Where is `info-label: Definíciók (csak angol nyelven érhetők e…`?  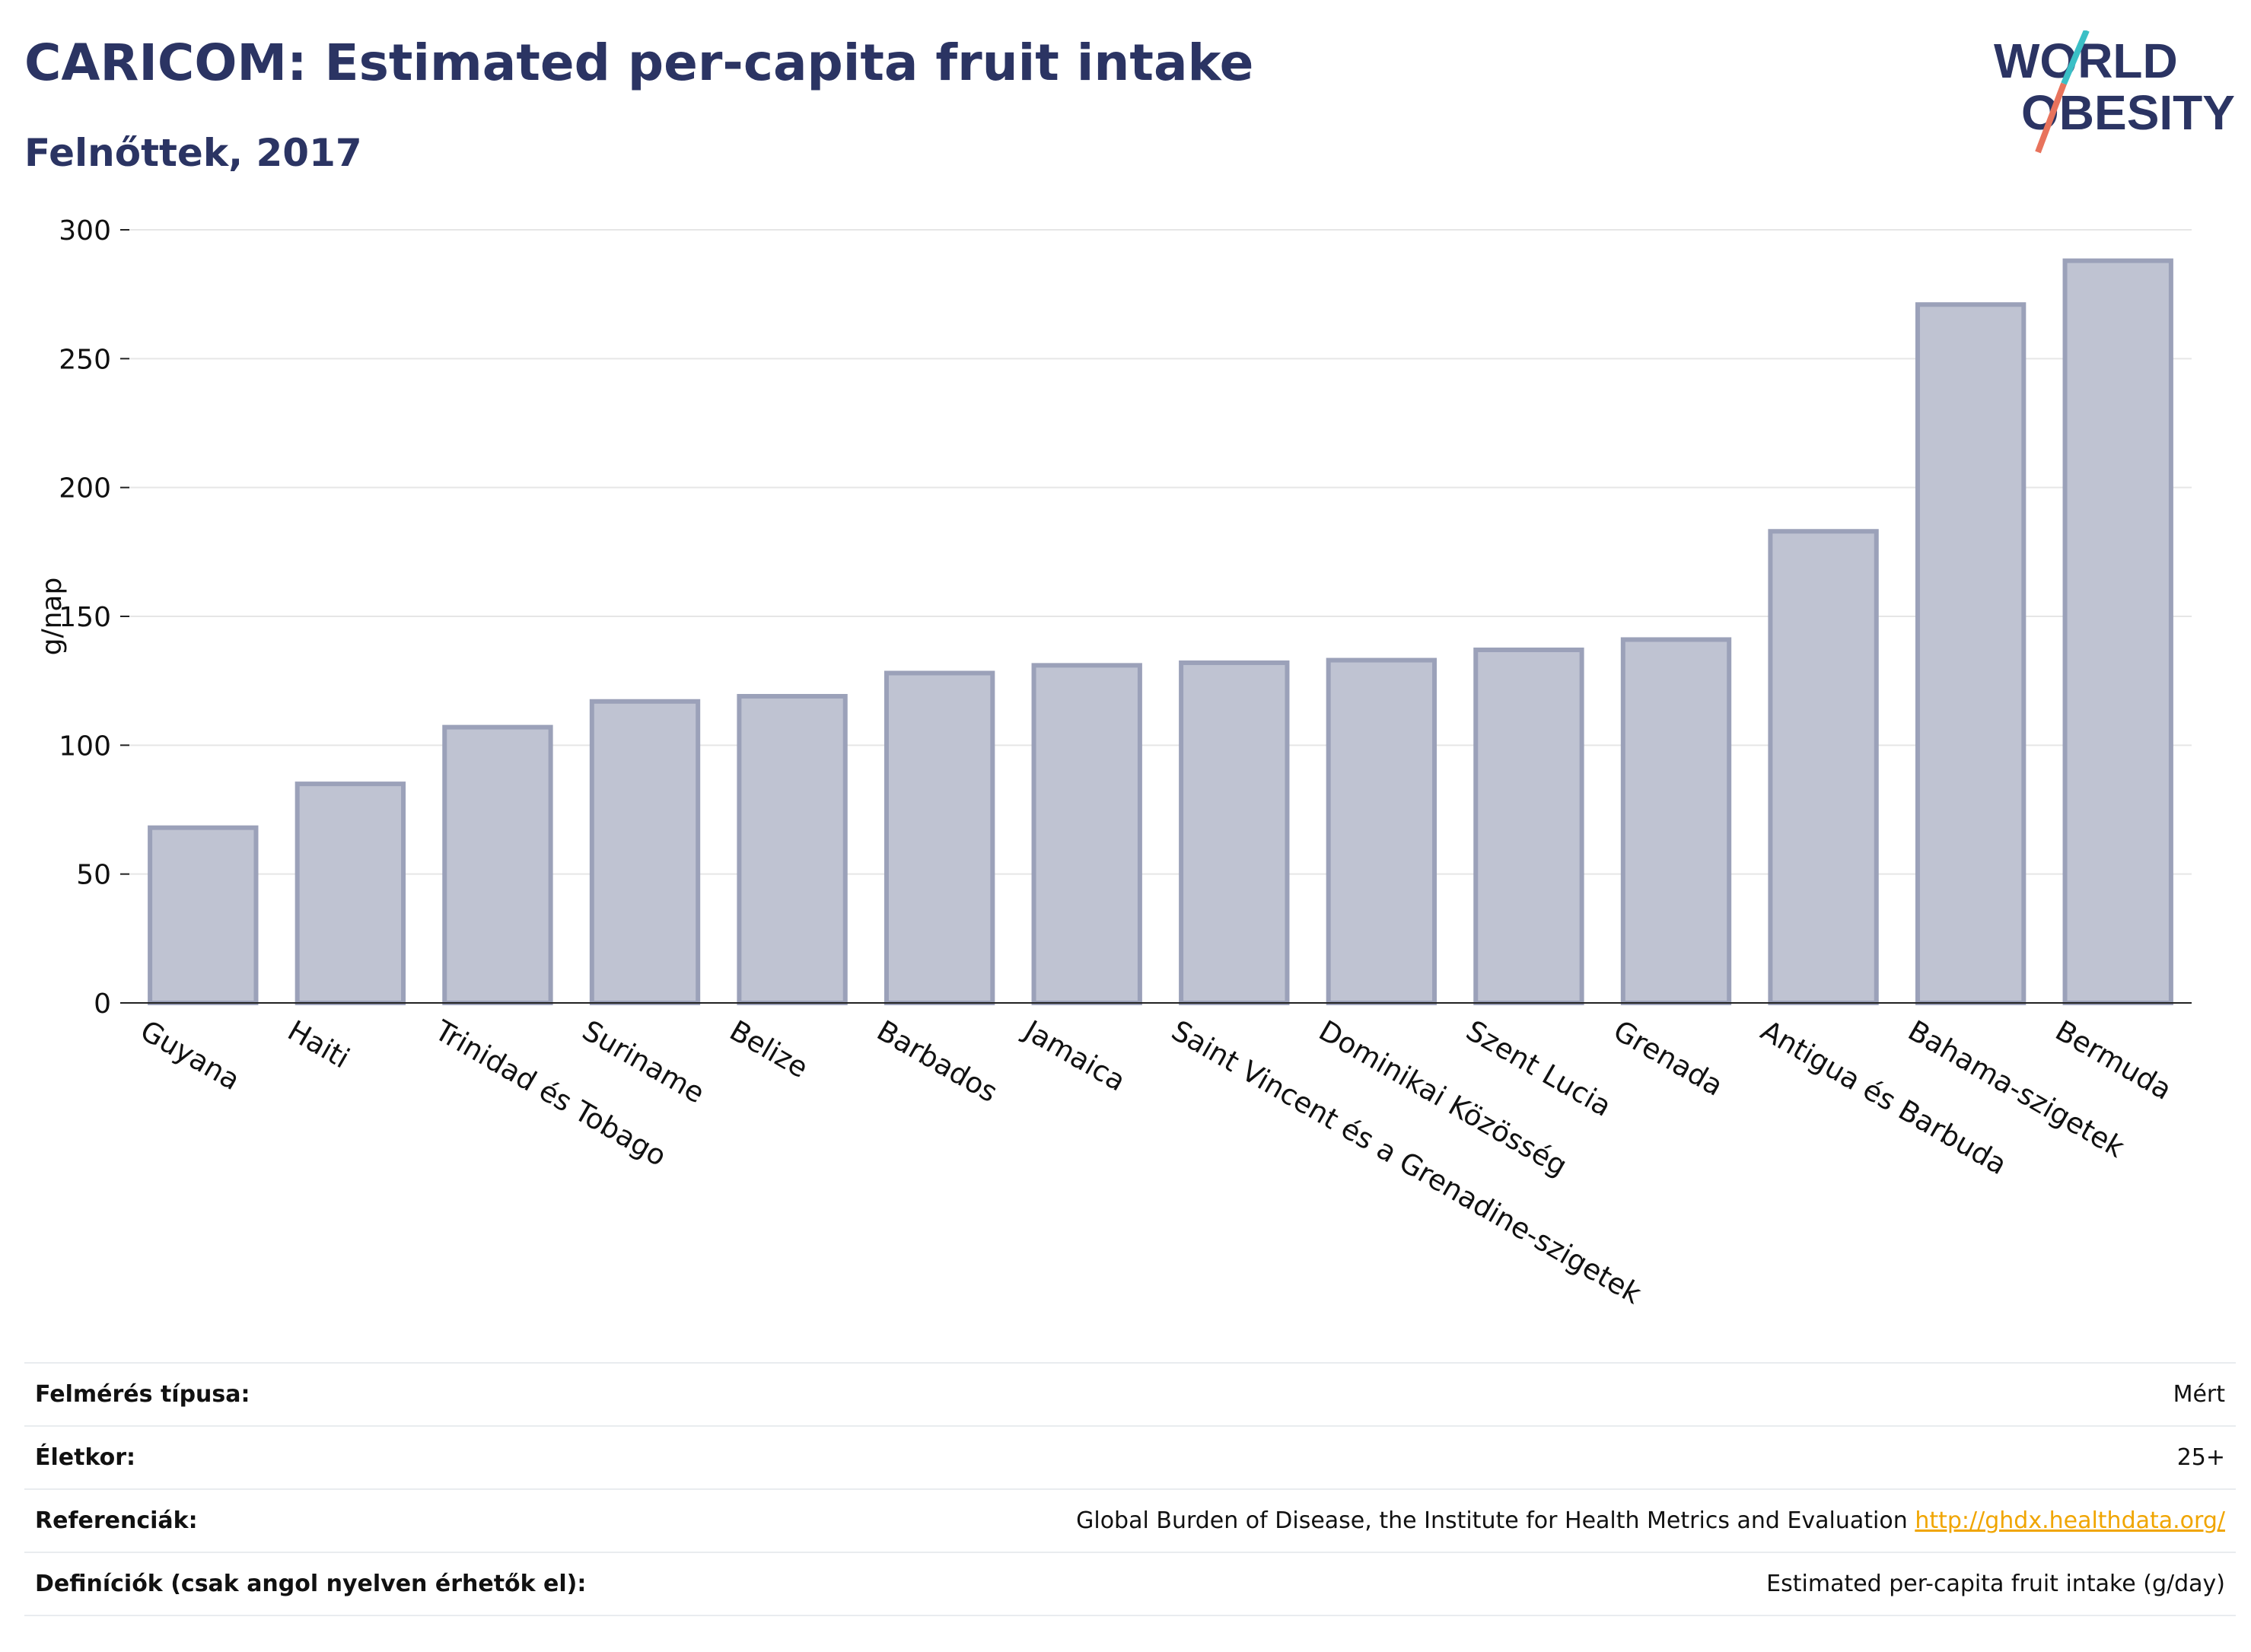 info-label: Definíciók (csak angol nyelven érhetők e… is located at coordinates (387, 1584).